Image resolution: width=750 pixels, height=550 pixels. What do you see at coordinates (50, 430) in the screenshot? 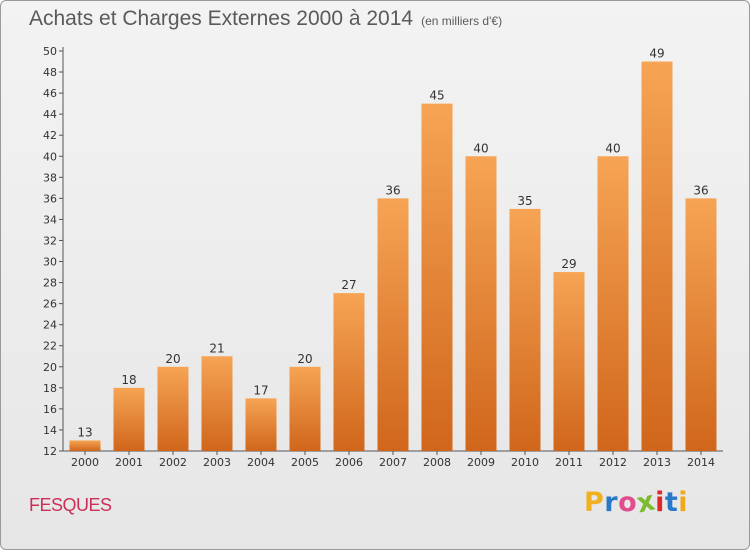
I see `y-tick-label: 14` at bounding box center [50, 430].